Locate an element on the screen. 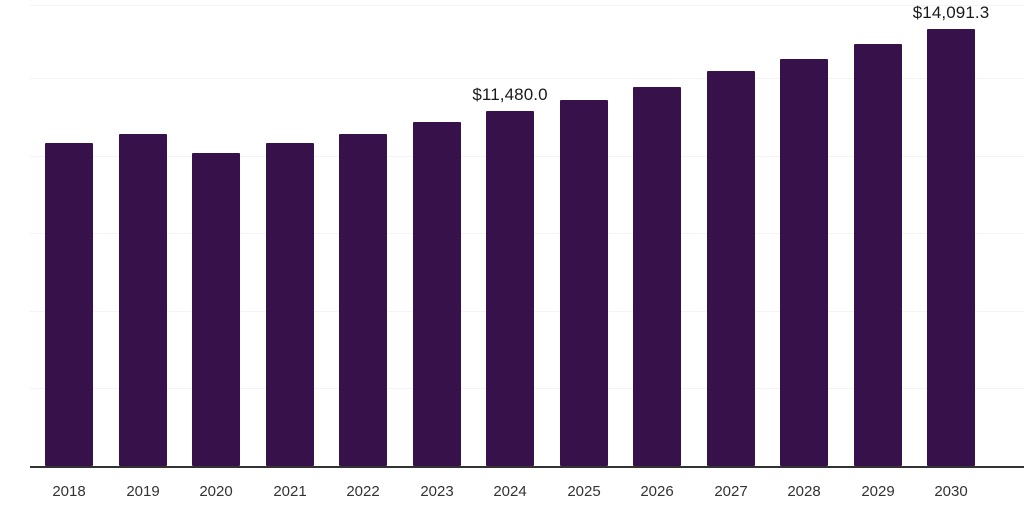 The width and height of the screenshot is (1024, 512). x-tick-2021: 2021 is located at coordinates (290, 491).